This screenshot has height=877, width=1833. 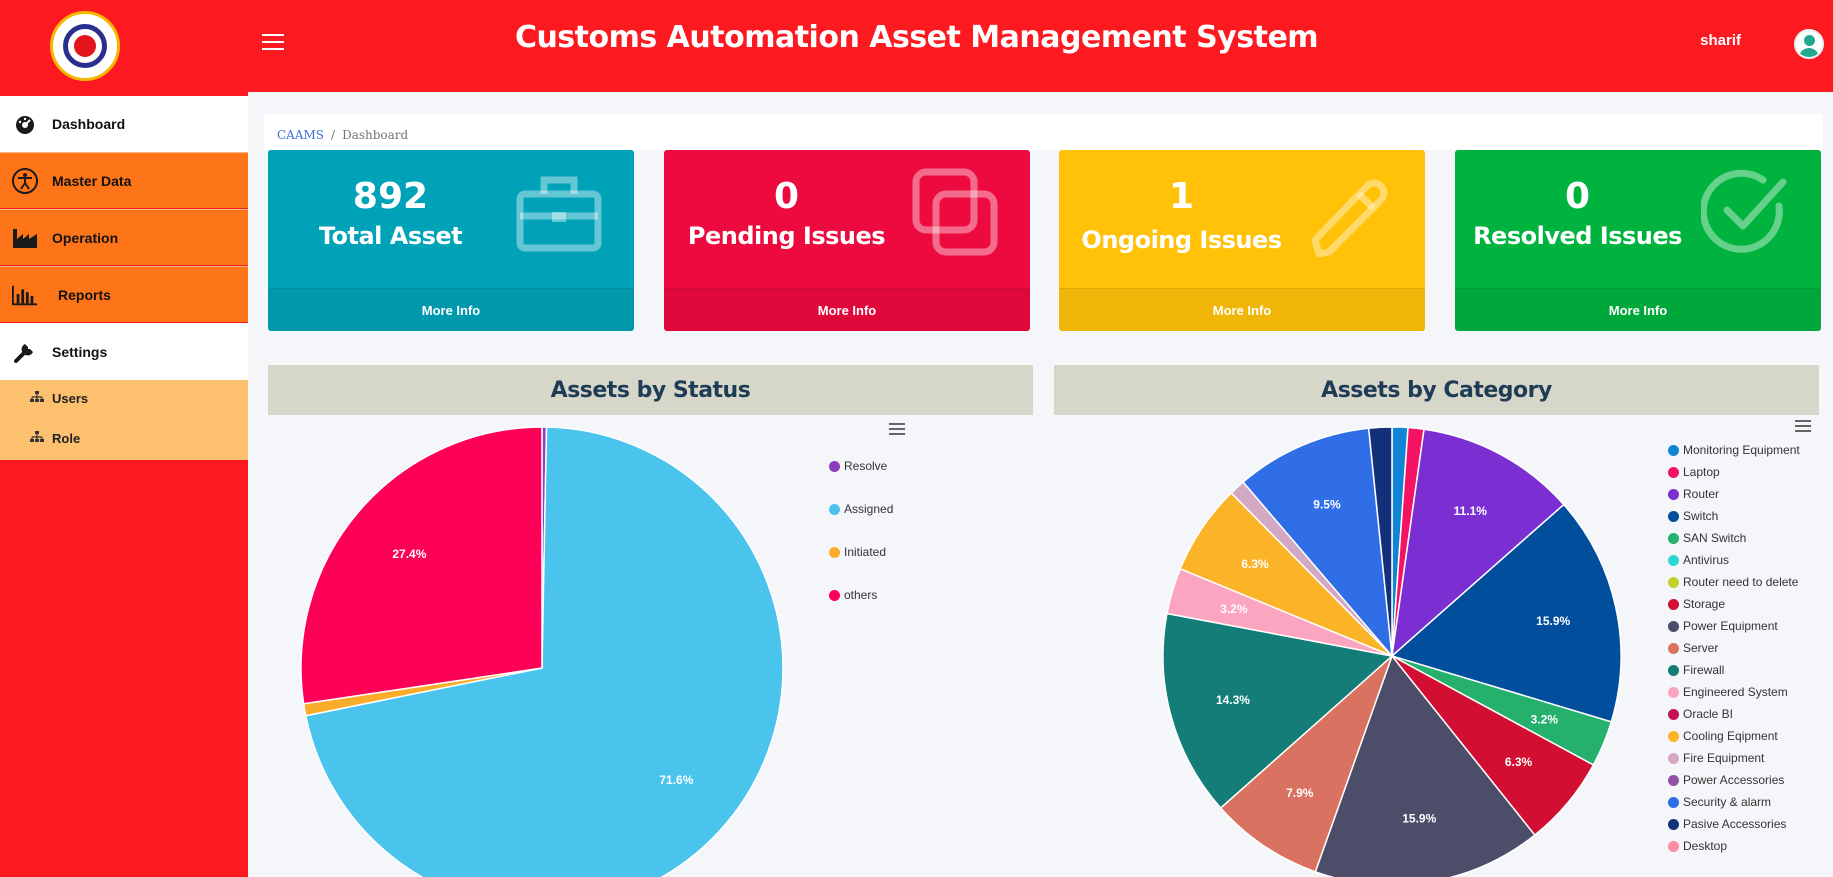 I want to click on legend-item-antivirus: Antivirus, so click(x=1698, y=560).